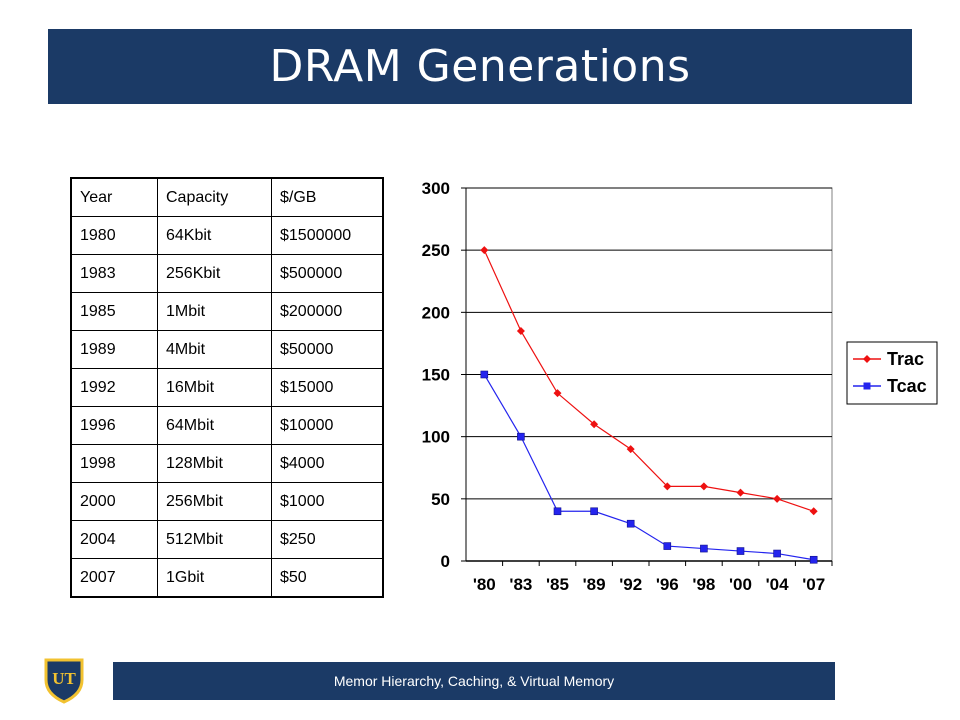  Describe the element at coordinates (327, 273) in the screenshot. I see `table-cell: $500000` at that location.